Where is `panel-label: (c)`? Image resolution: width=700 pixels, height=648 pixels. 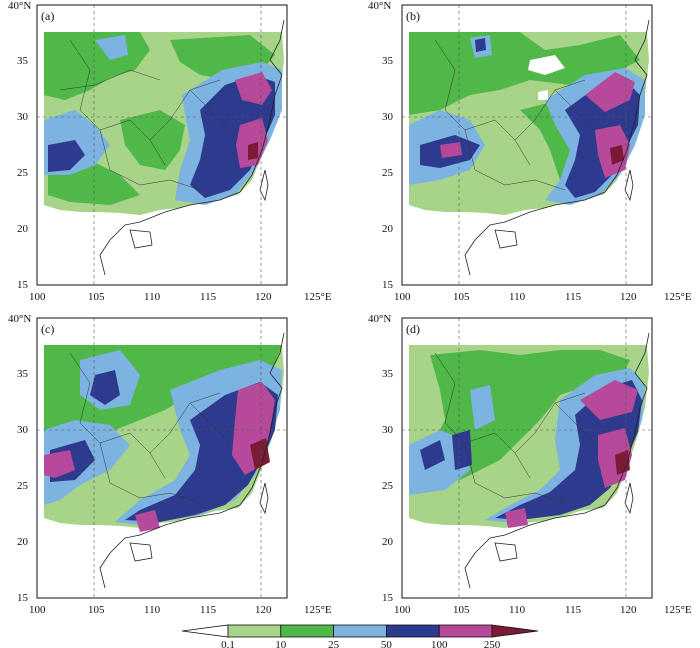
panel-label: (c) is located at coordinates (47, 329).